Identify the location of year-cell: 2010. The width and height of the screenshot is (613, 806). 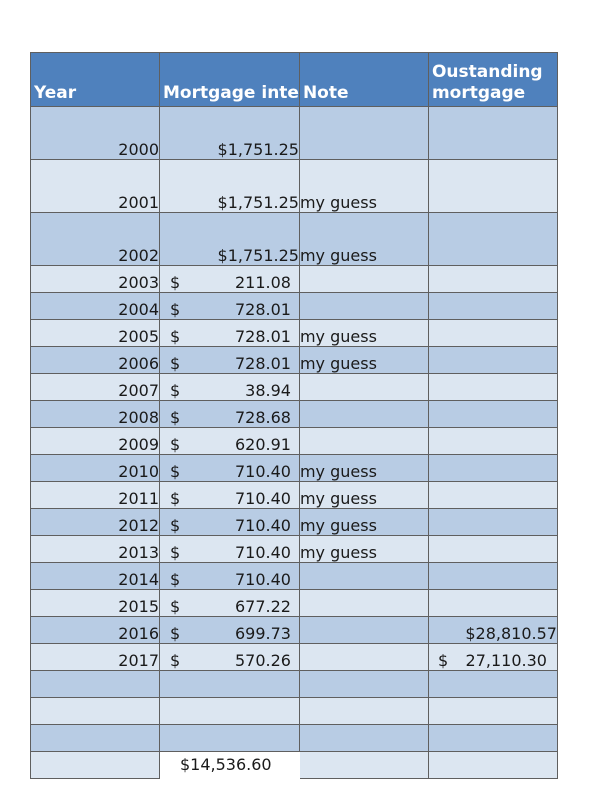
(95, 468).